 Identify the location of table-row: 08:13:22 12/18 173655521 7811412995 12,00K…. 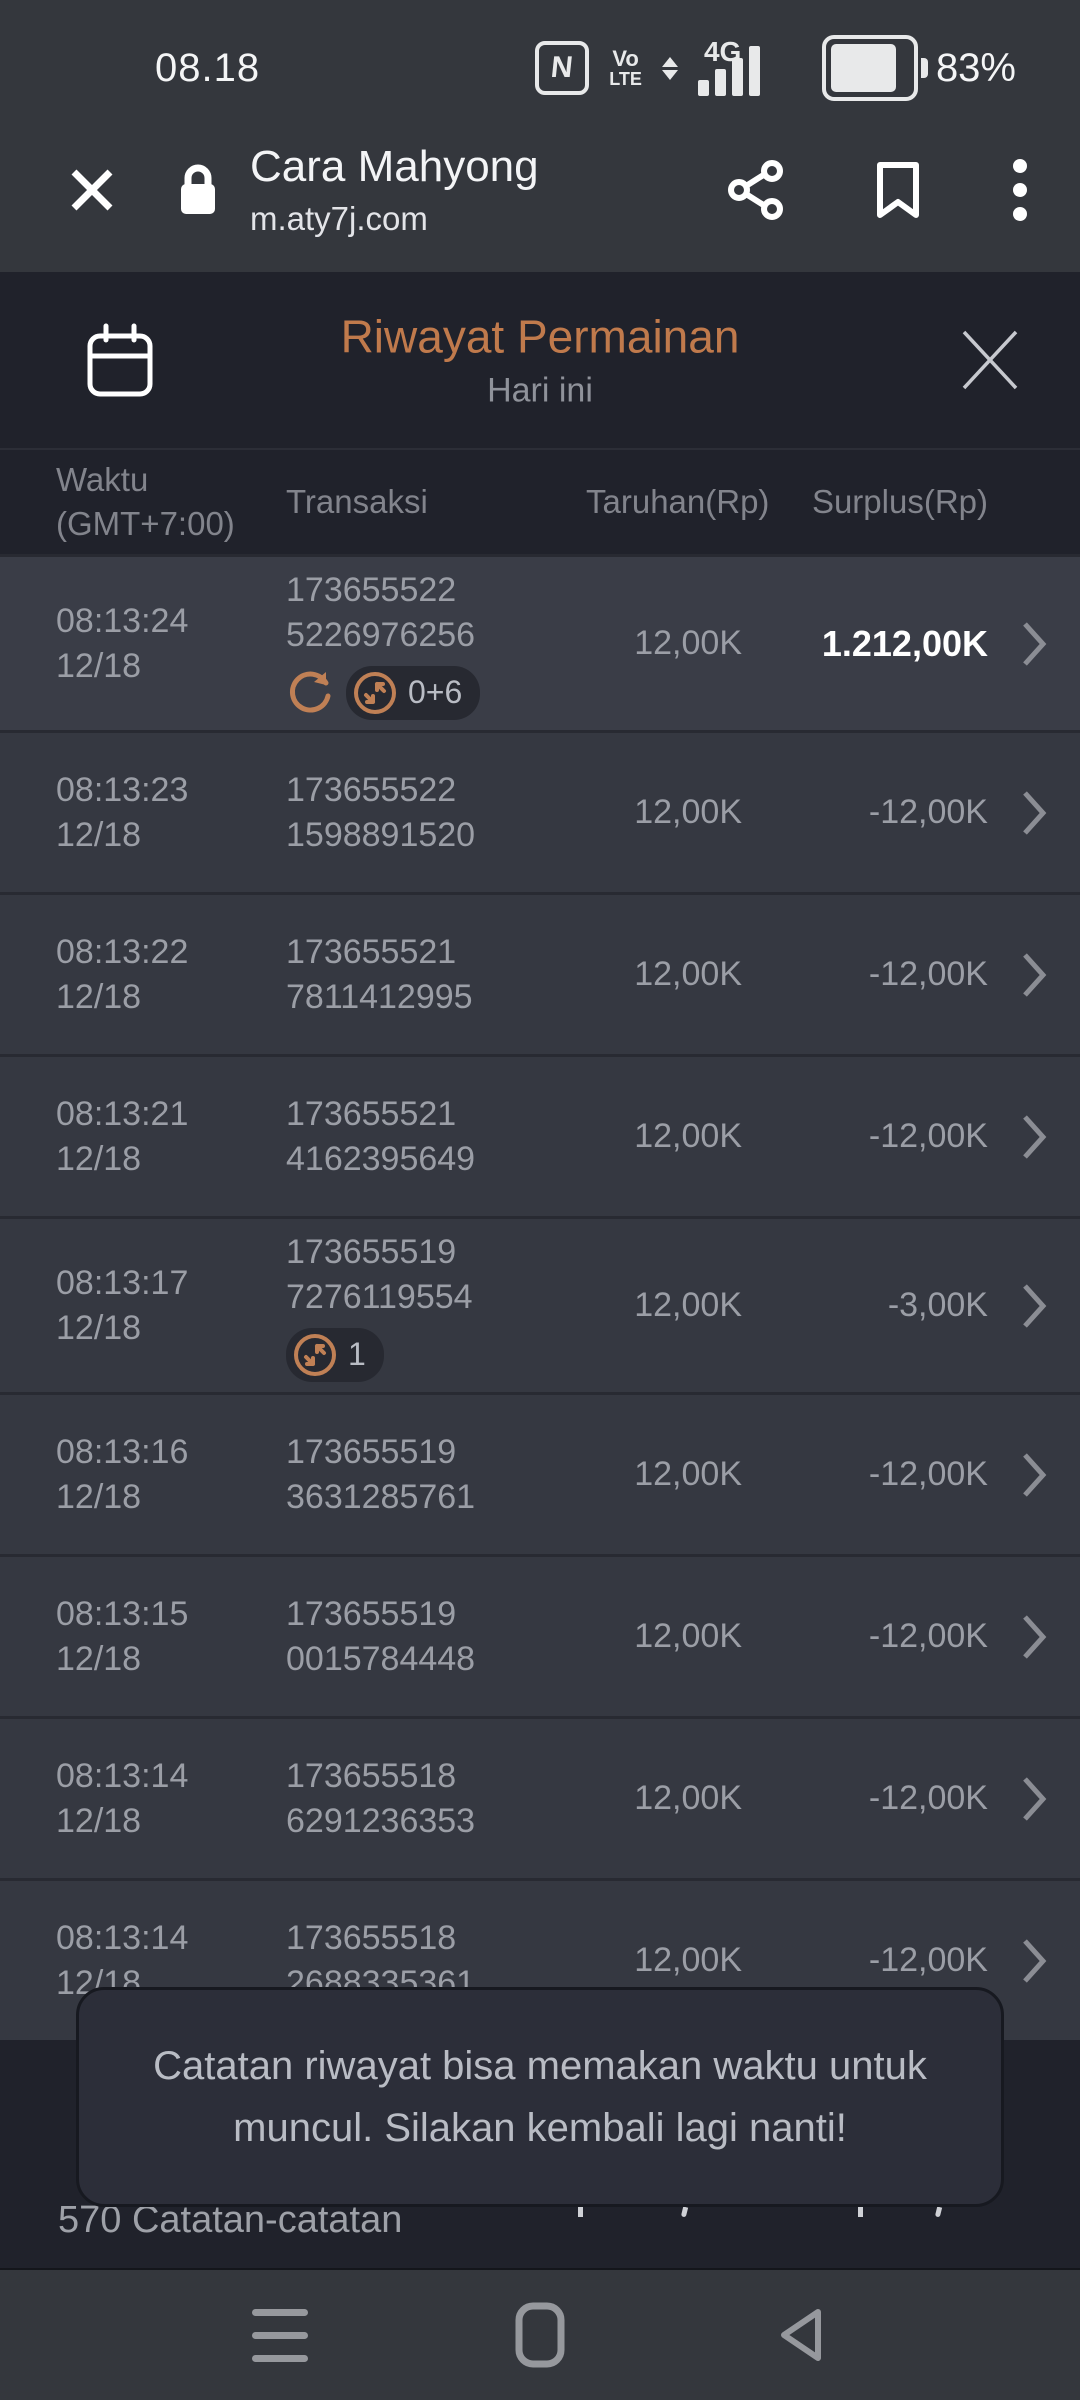
(540, 973).